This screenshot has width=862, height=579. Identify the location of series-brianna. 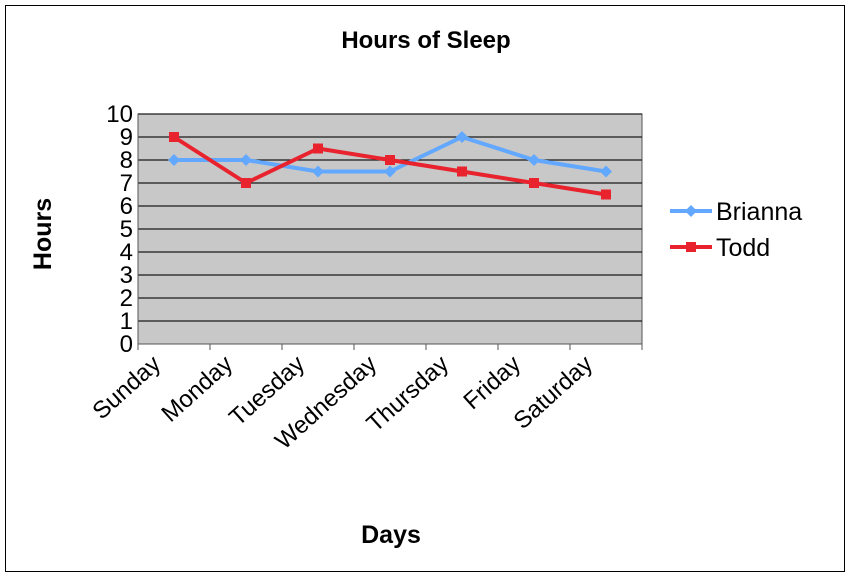
(390, 154).